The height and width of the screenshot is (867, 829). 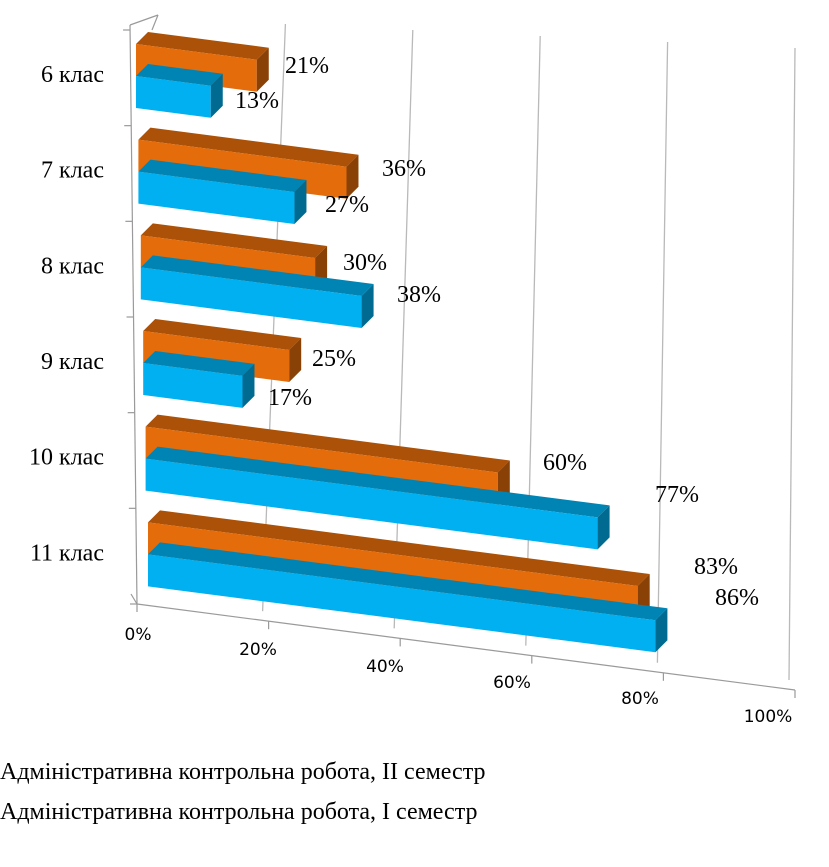 What do you see at coordinates (66, 458) in the screenshot?
I see `category-label: 10 клас` at bounding box center [66, 458].